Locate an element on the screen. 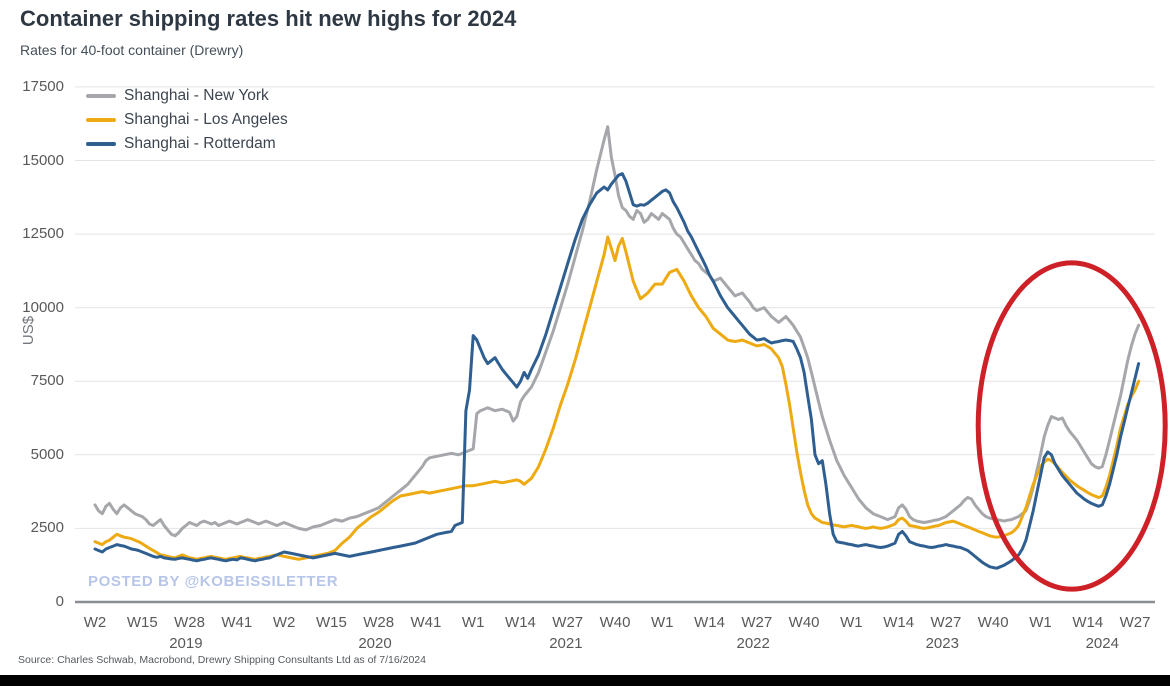 The height and width of the screenshot is (686, 1170). y-axis-tick-label: 12500 is located at coordinates (43, 234).